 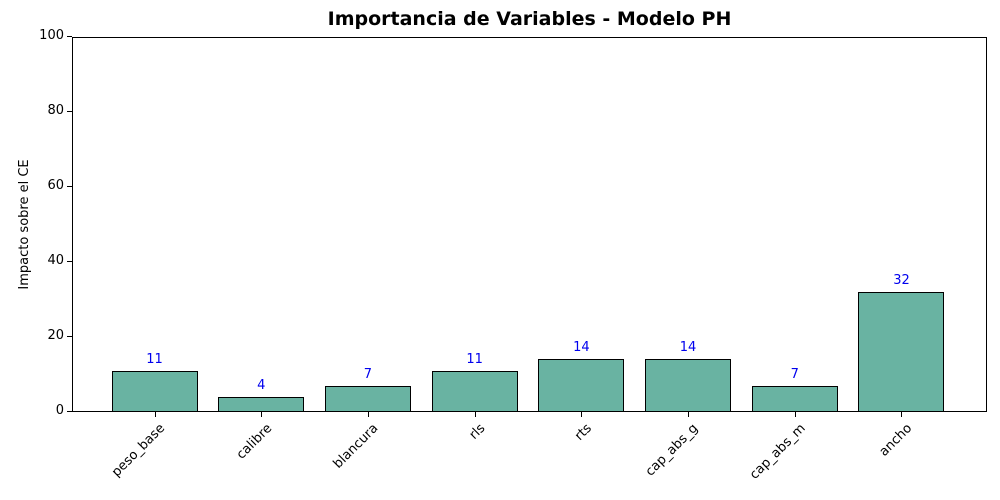 What do you see at coordinates (254, 442) in the screenshot?
I see `x-tick-label: calibre` at bounding box center [254, 442].